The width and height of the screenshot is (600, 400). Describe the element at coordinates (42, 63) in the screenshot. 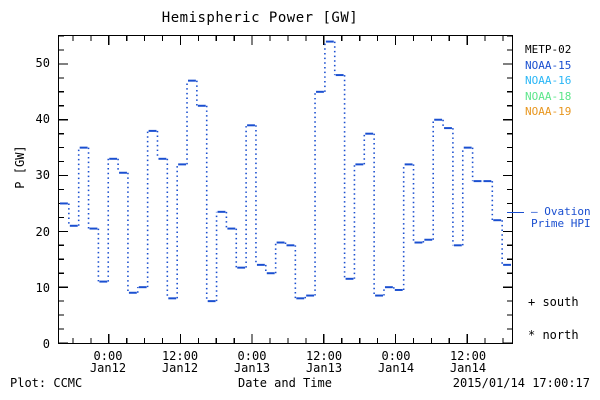

I see `y-axis-tick-label: 50` at that location.